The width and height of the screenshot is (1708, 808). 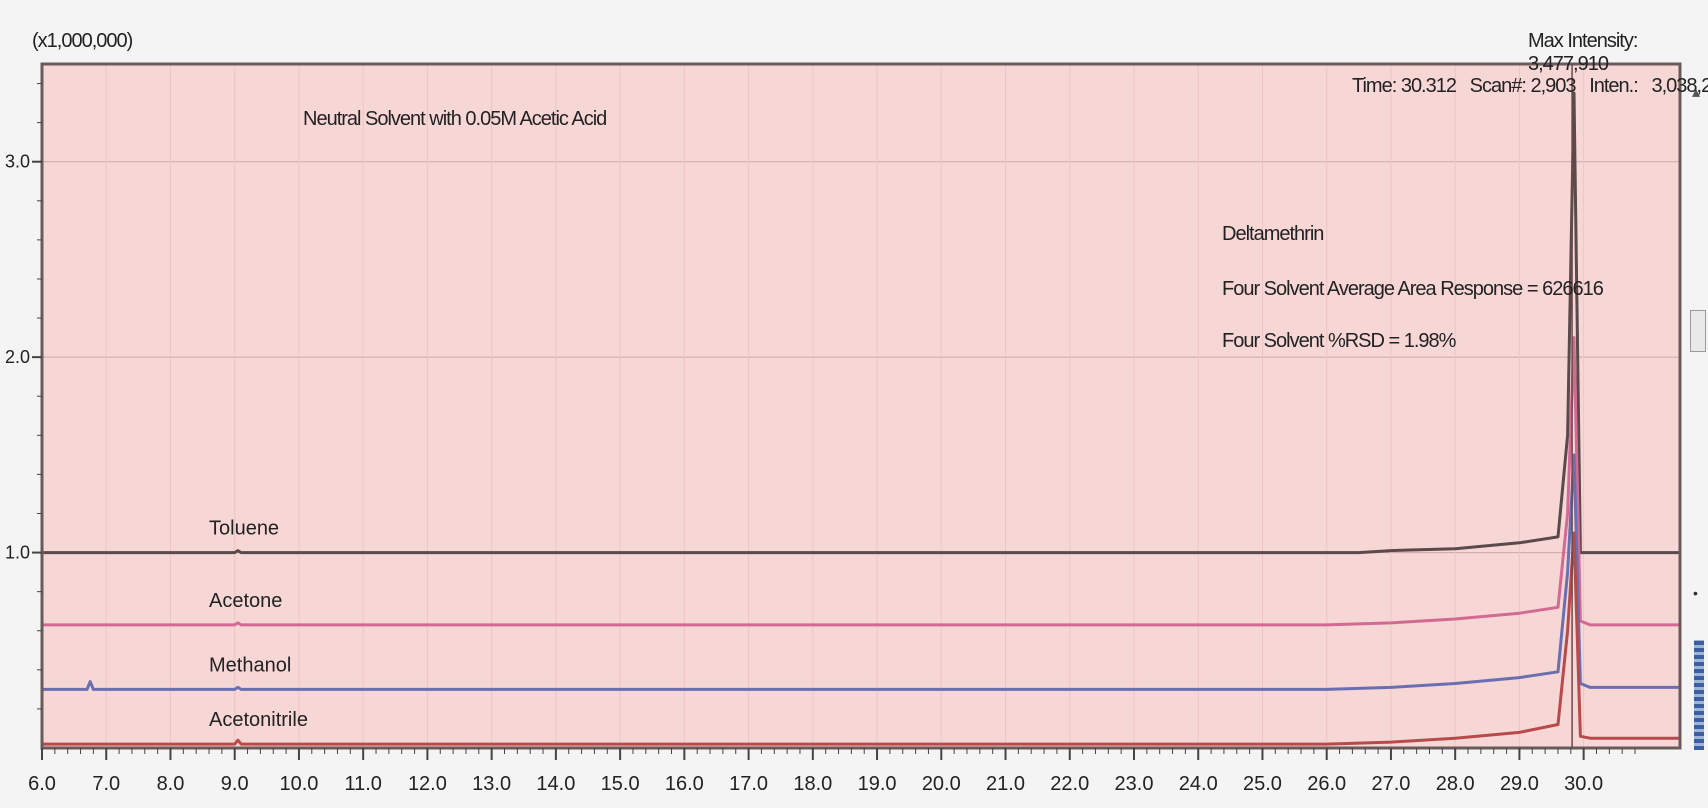 I want to click on x-tick-label: 13.0, so click(x=491, y=784).